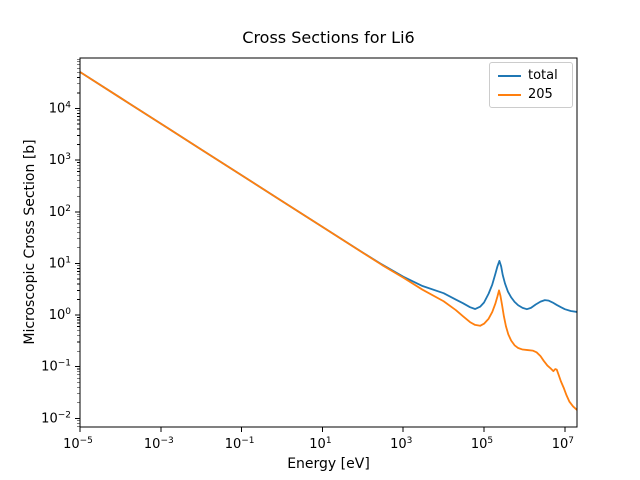 The width and height of the screenshot is (640, 480). What do you see at coordinates (56, 418) in the screenshot?
I see `y-tick-label: 10⁻²` at bounding box center [56, 418].